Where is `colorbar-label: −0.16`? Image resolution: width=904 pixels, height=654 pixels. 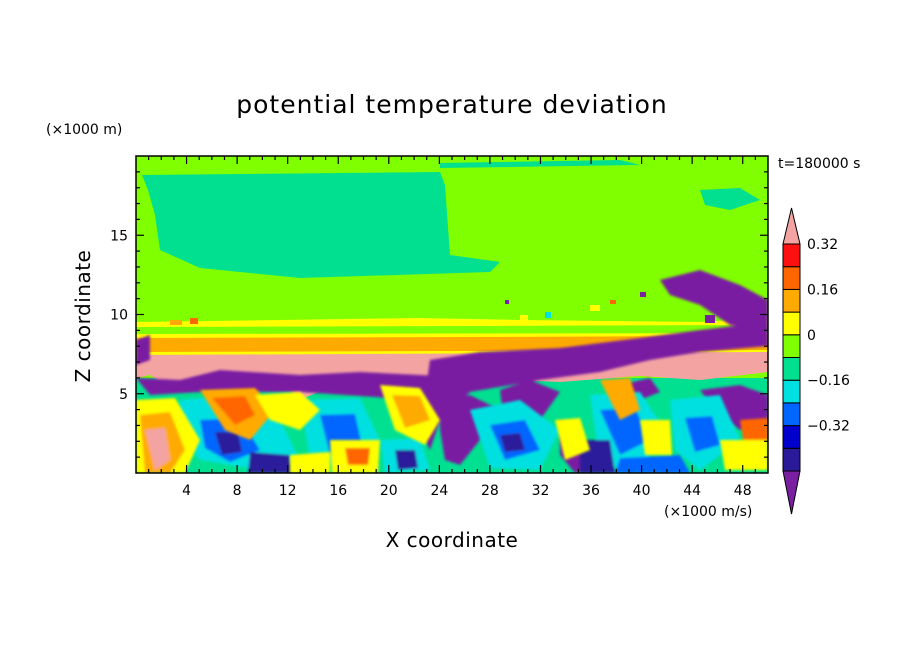
colorbar-label: −0.16 is located at coordinates (828, 381).